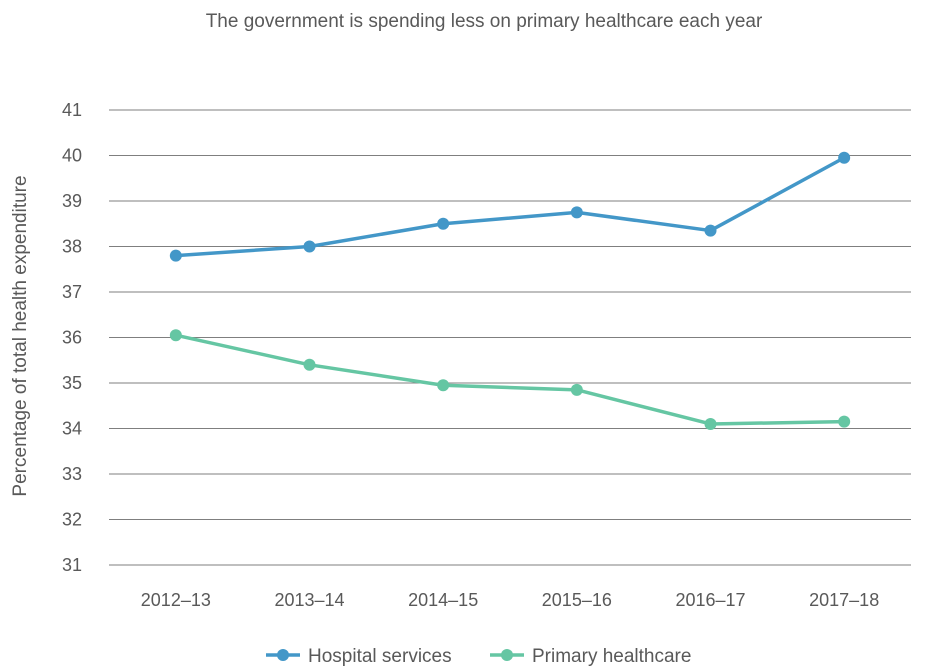  What do you see at coordinates (443, 600) in the screenshot?
I see `x-tick-label: 2014–15` at bounding box center [443, 600].